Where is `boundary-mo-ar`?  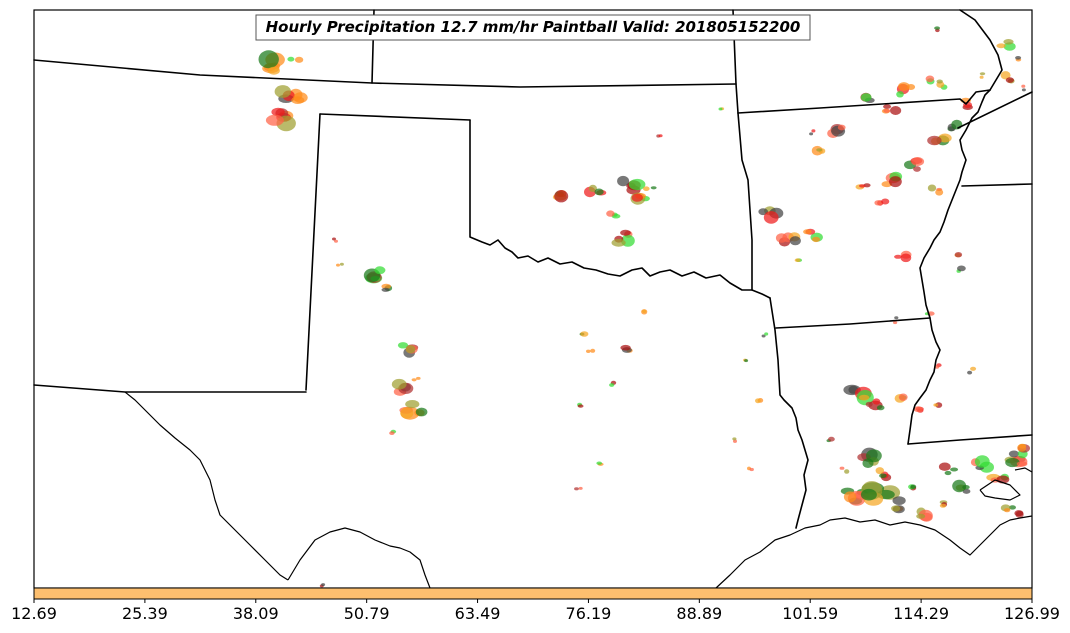 boundary-mo-ar is located at coordinates (864, 101).